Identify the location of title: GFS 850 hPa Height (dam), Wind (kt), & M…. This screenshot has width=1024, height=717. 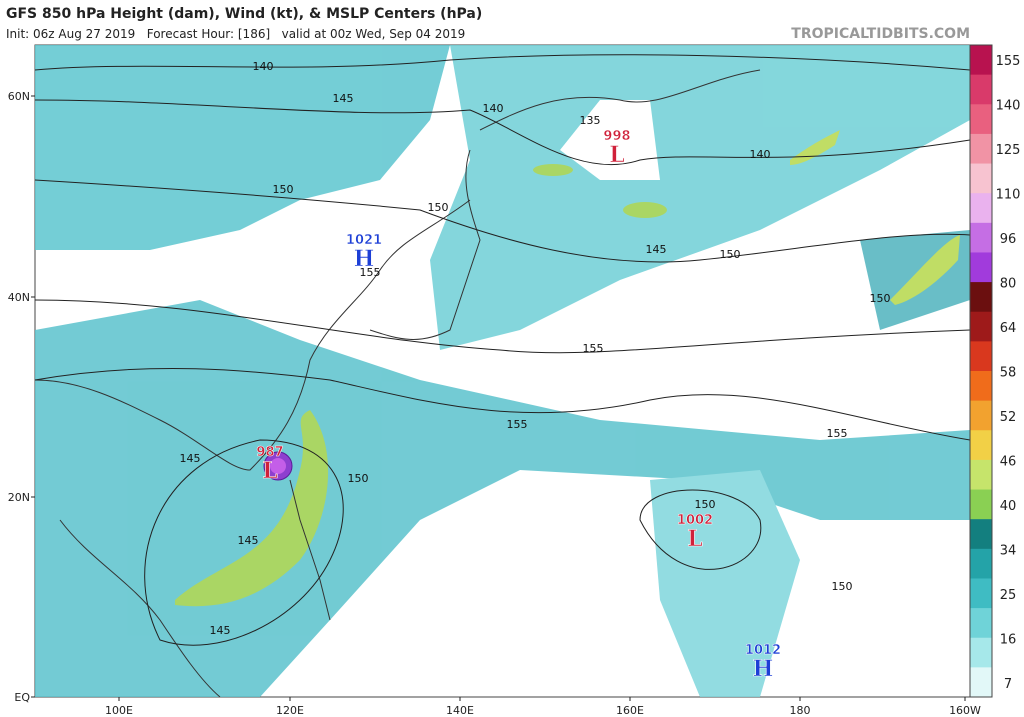
(244, 14).